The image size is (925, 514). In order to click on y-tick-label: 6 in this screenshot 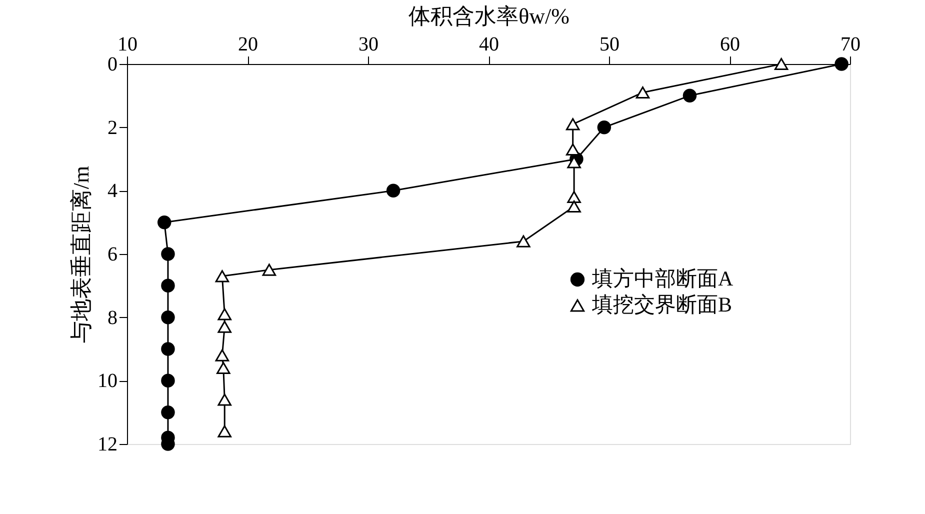, I will do `click(113, 255)`.